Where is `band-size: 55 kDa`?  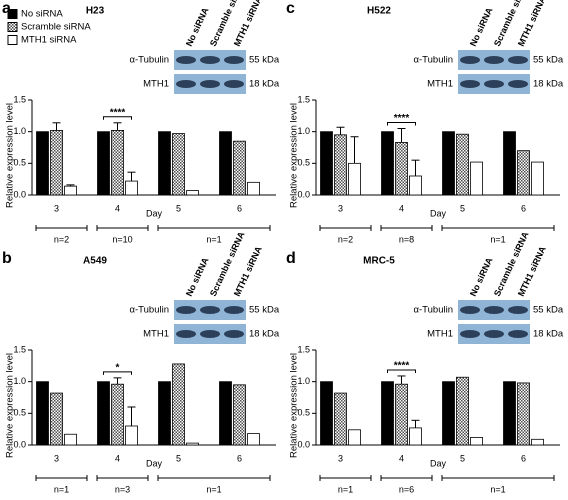 band-size: 55 kDa is located at coordinates (548, 60).